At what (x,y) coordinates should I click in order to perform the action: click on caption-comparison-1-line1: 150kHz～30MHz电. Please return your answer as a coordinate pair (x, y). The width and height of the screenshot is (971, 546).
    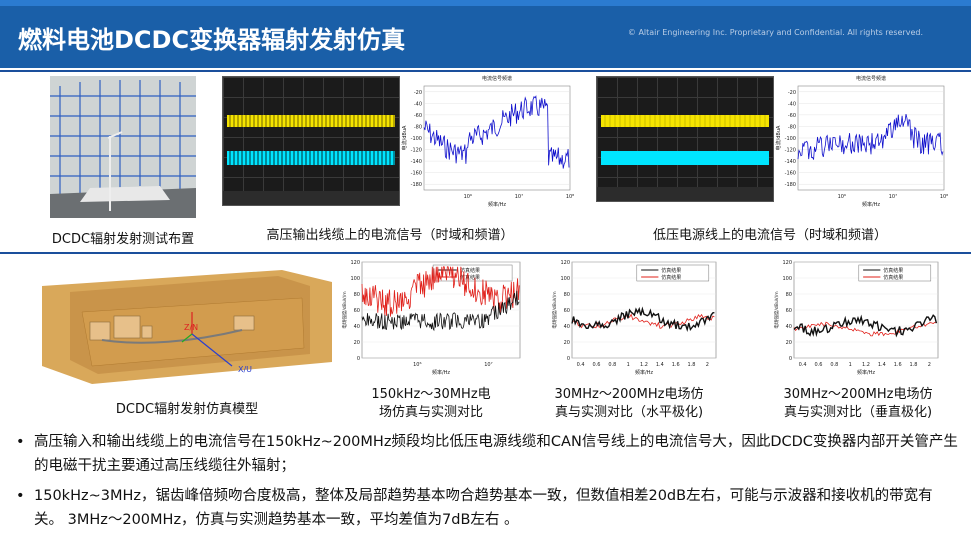
    Looking at the image, I should click on (431, 394).